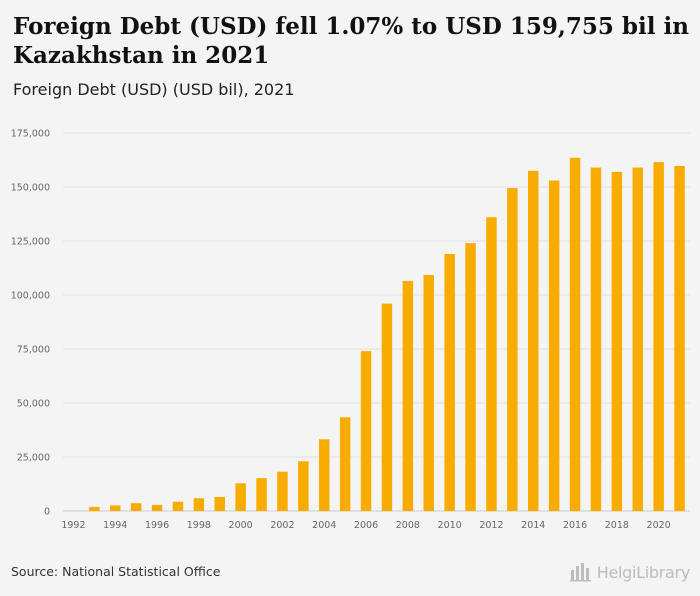  What do you see at coordinates (554, 345) in the screenshot?
I see `bar-2015` at bounding box center [554, 345].